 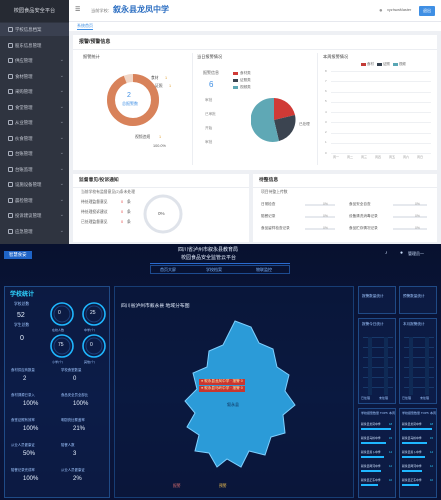 I want to click on user-name: xyzhwaMaster, so click(x=399, y=10).